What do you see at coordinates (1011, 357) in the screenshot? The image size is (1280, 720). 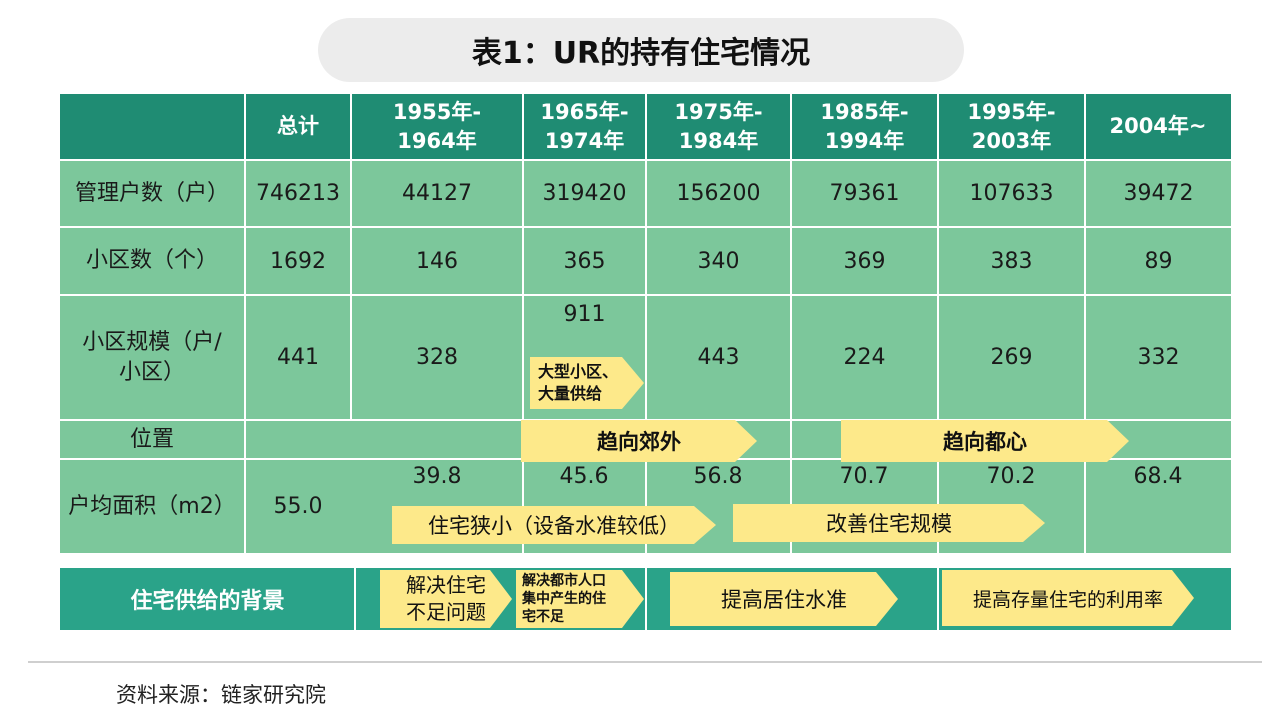 I see `scale-1995: 269` at bounding box center [1011, 357].